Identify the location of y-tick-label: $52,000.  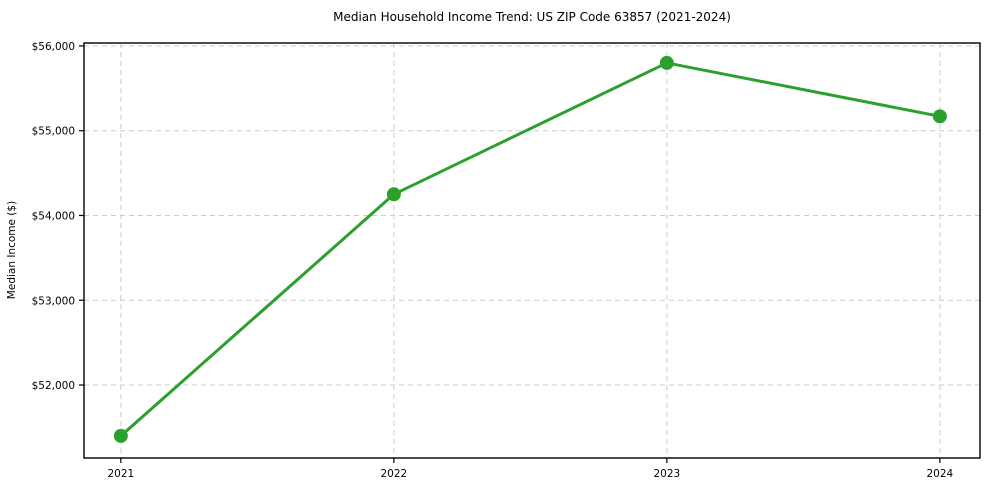
(53, 386).